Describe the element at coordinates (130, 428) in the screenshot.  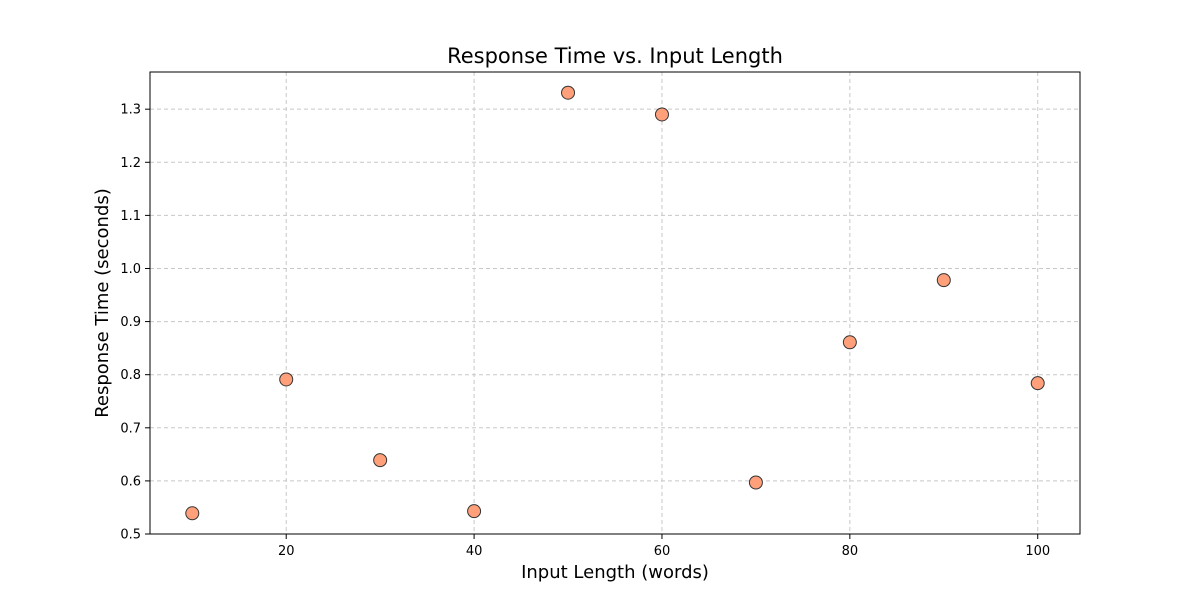
I see `y-tick-label: 0.7` at that location.